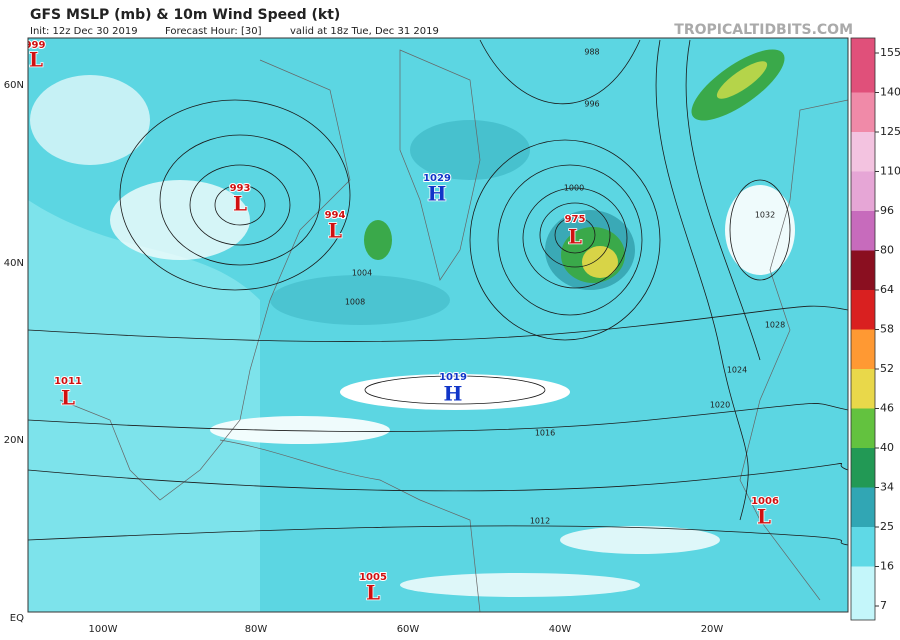 The width and height of the screenshot is (900, 640). Describe the element at coordinates (335, 215) in the screenshot. I see `pressure-value: 994` at that location.